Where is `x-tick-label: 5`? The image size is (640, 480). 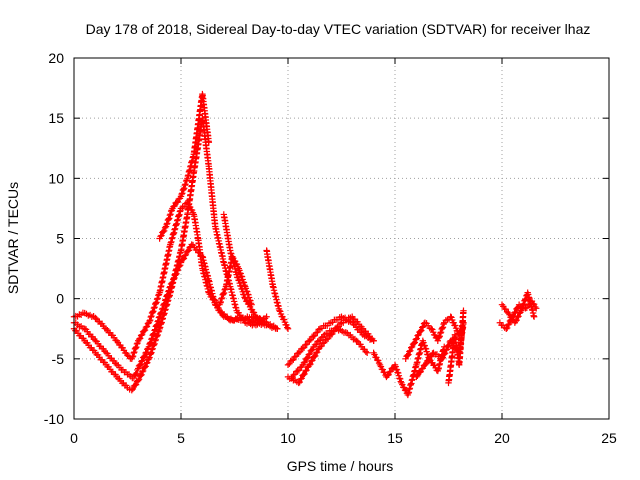
x-tick-label: 5 is located at coordinates (181, 438).